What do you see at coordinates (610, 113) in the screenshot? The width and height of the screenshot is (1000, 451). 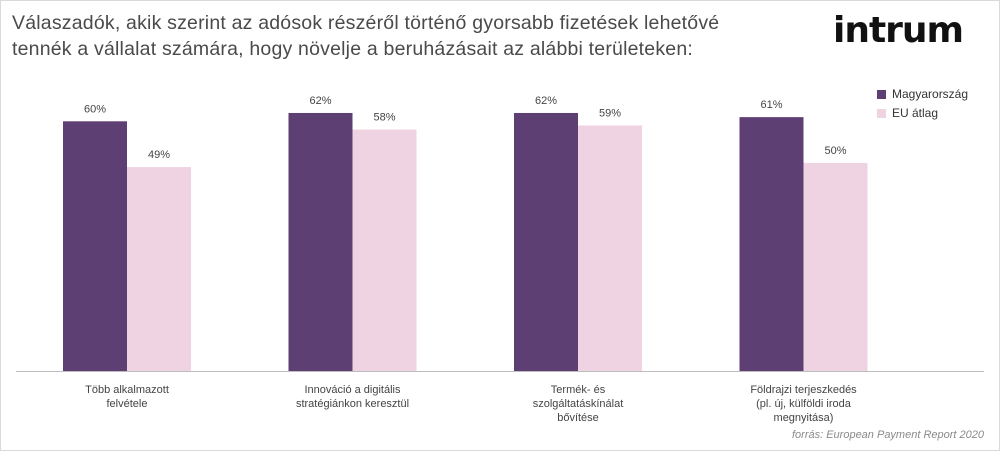 I see `data-label-eu-atlag-3: 59%` at bounding box center [610, 113].